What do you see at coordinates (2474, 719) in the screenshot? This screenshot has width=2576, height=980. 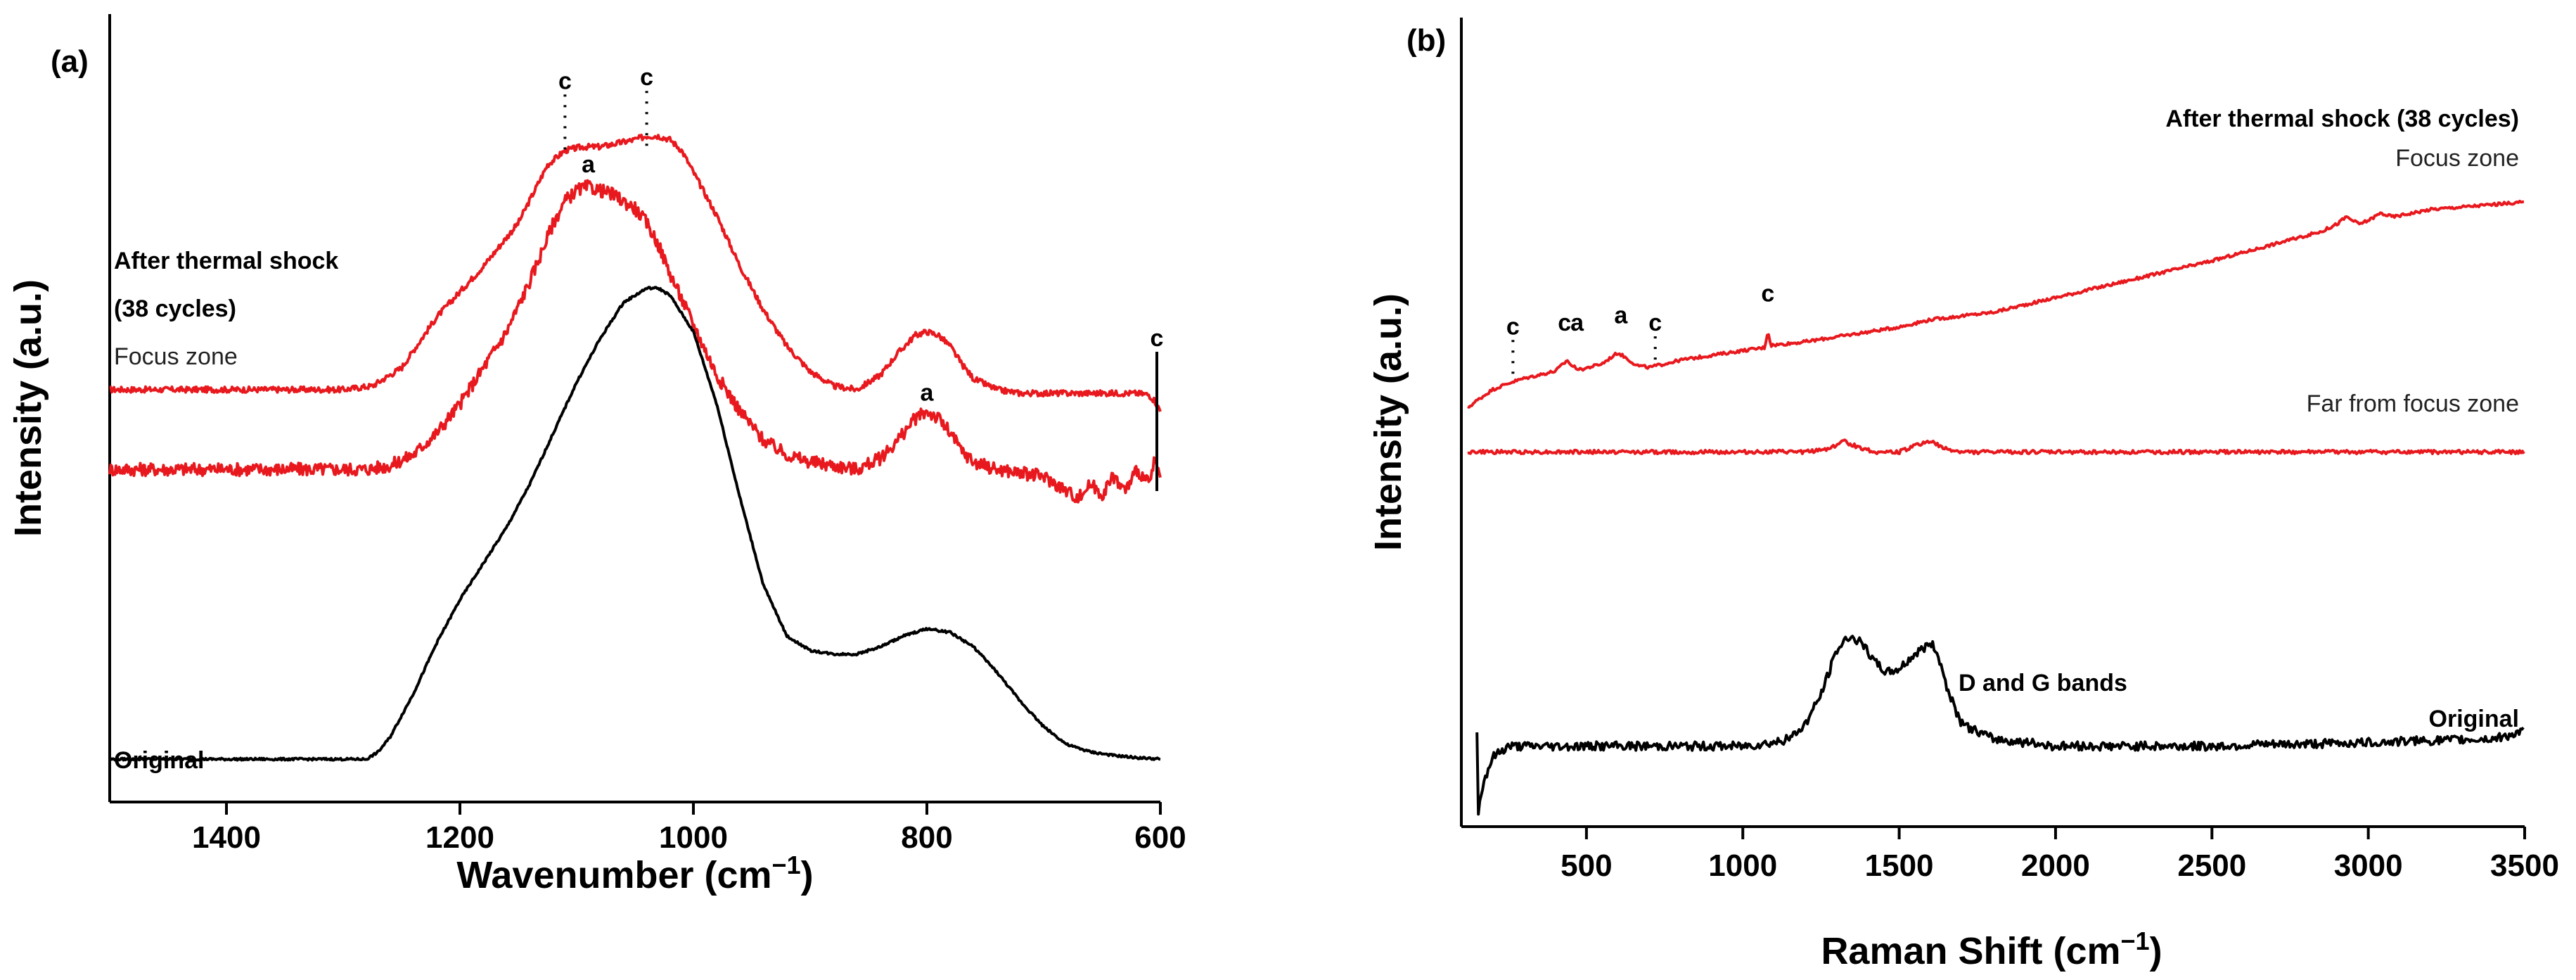 I see `panel-b-annotation: Original` at bounding box center [2474, 719].